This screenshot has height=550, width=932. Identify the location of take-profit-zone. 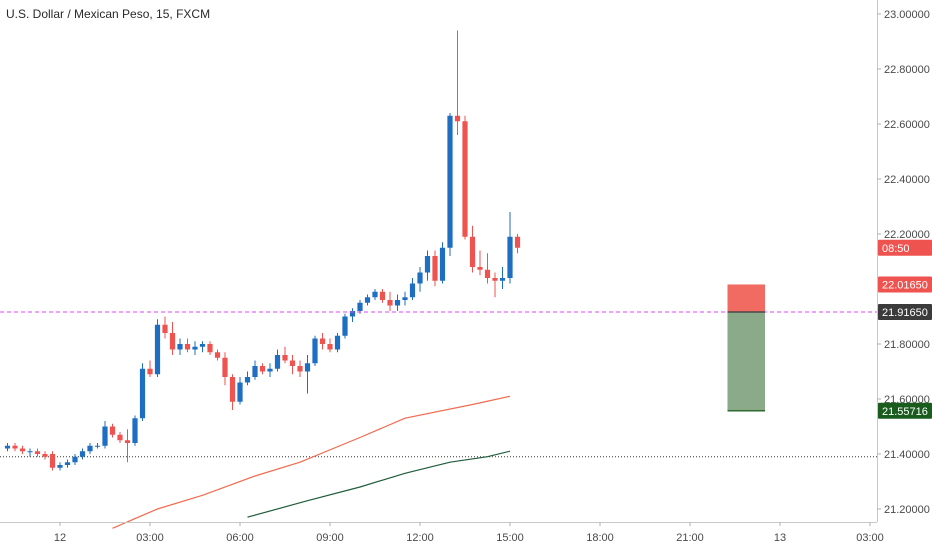
(746, 361).